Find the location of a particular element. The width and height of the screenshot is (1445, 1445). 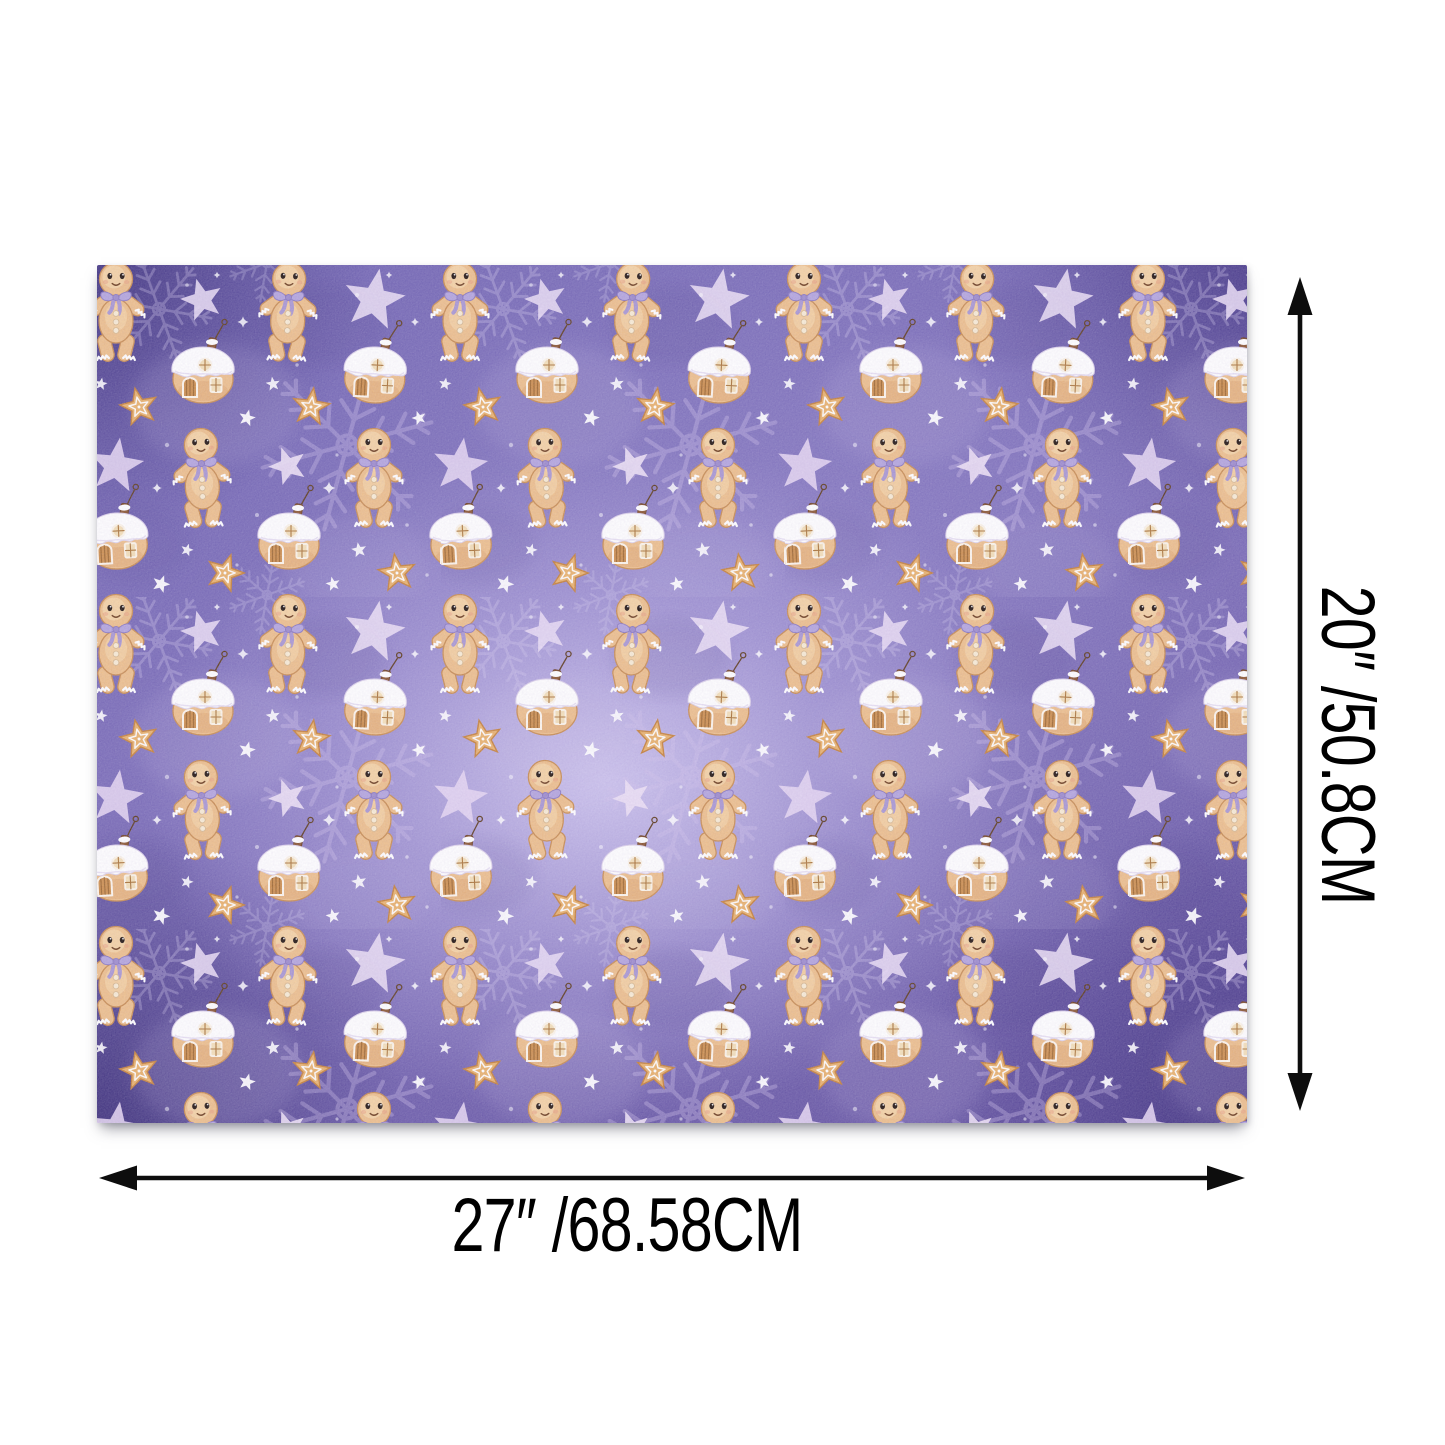

width-dimension-arrow is located at coordinates (672, 1178).